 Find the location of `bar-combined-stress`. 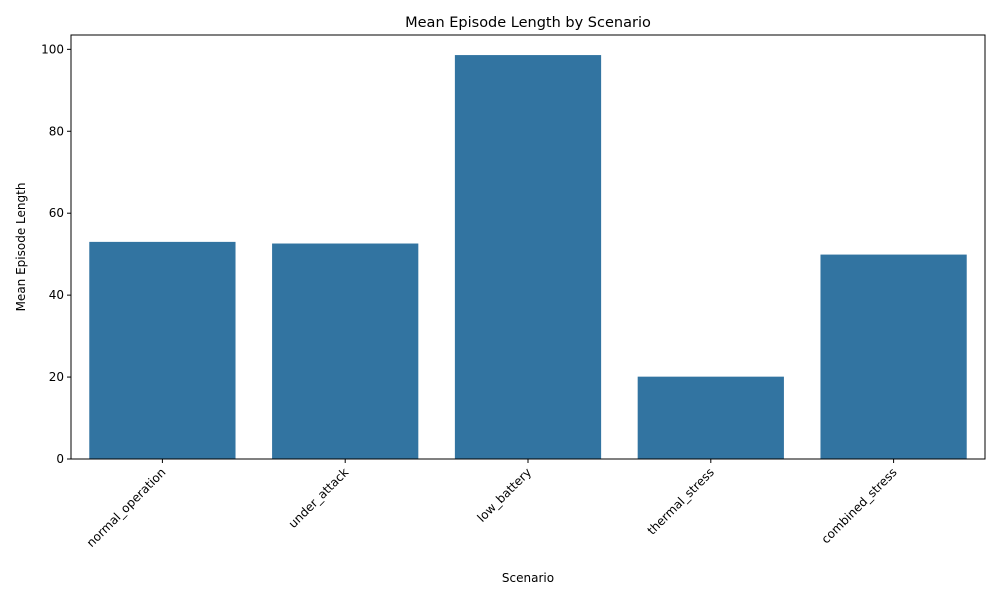

bar-combined-stress is located at coordinates (893, 356).